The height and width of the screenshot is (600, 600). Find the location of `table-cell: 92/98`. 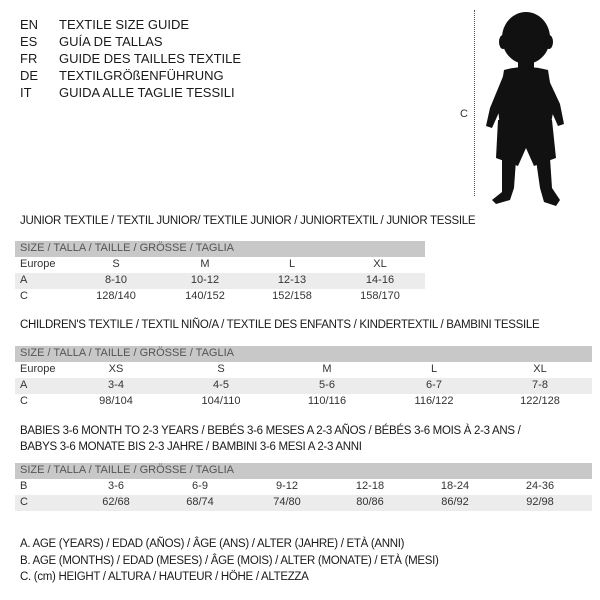

table-cell: 92/98 is located at coordinates (540, 502).